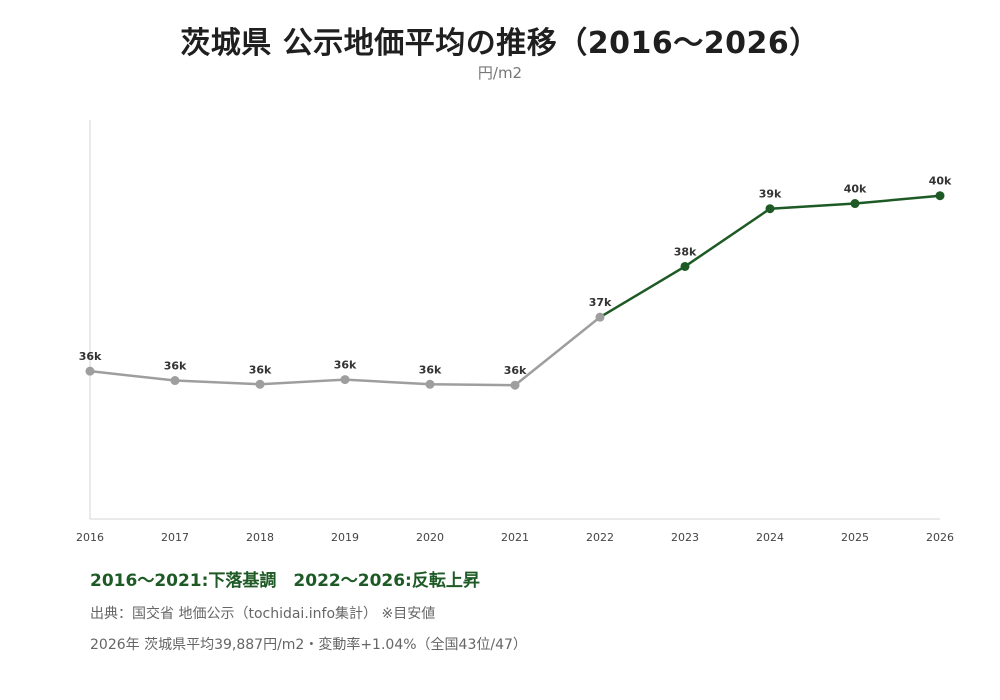 The image size is (1000, 700). I want to click on data-point-2019, so click(345, 380).